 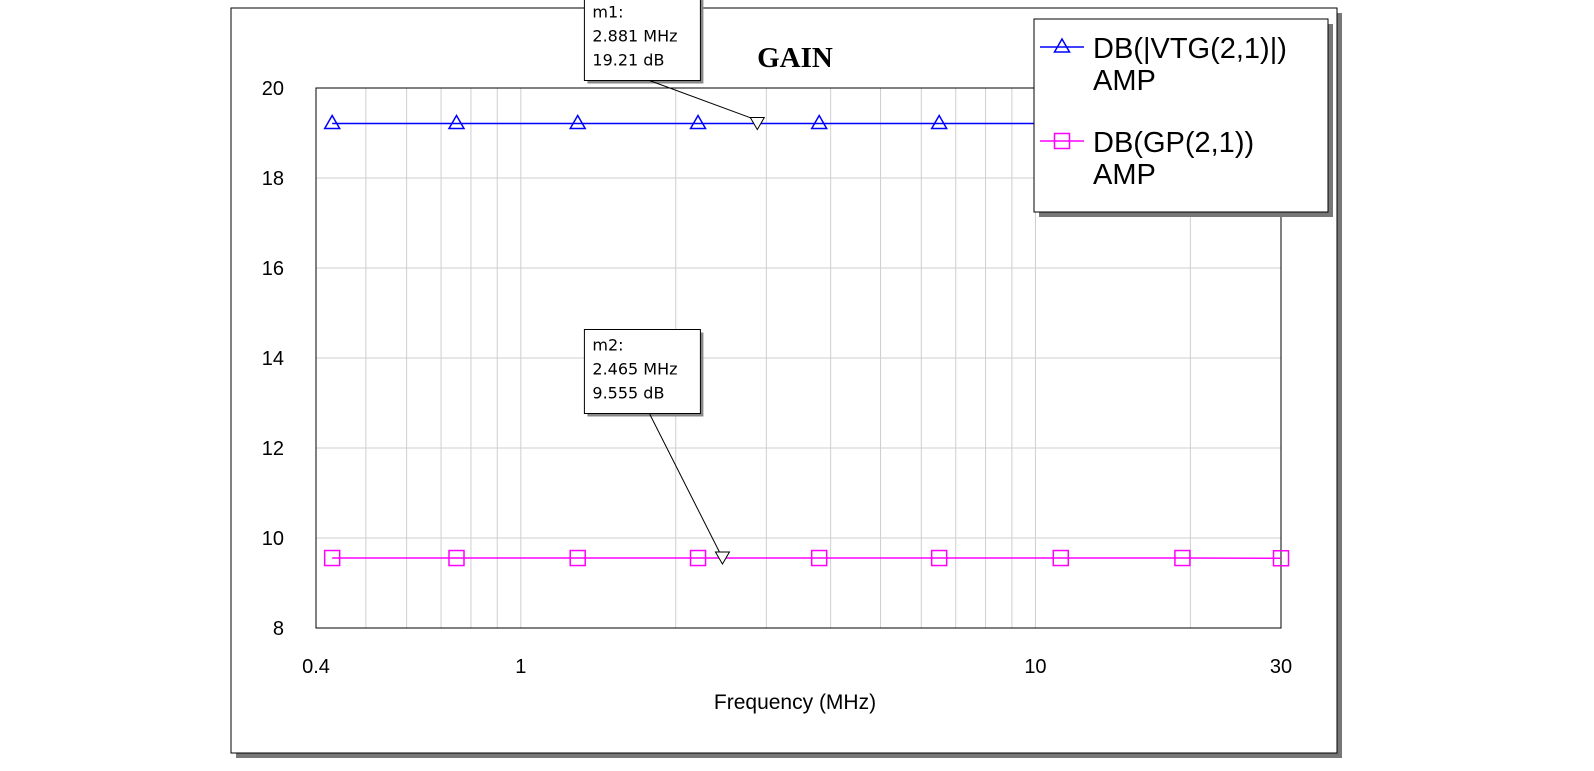 What do you see at coordinates (797, 667) in the screenshot?
I see `x-tick-labels: 0.4 1 10 30` at bounding box center [797, 667].